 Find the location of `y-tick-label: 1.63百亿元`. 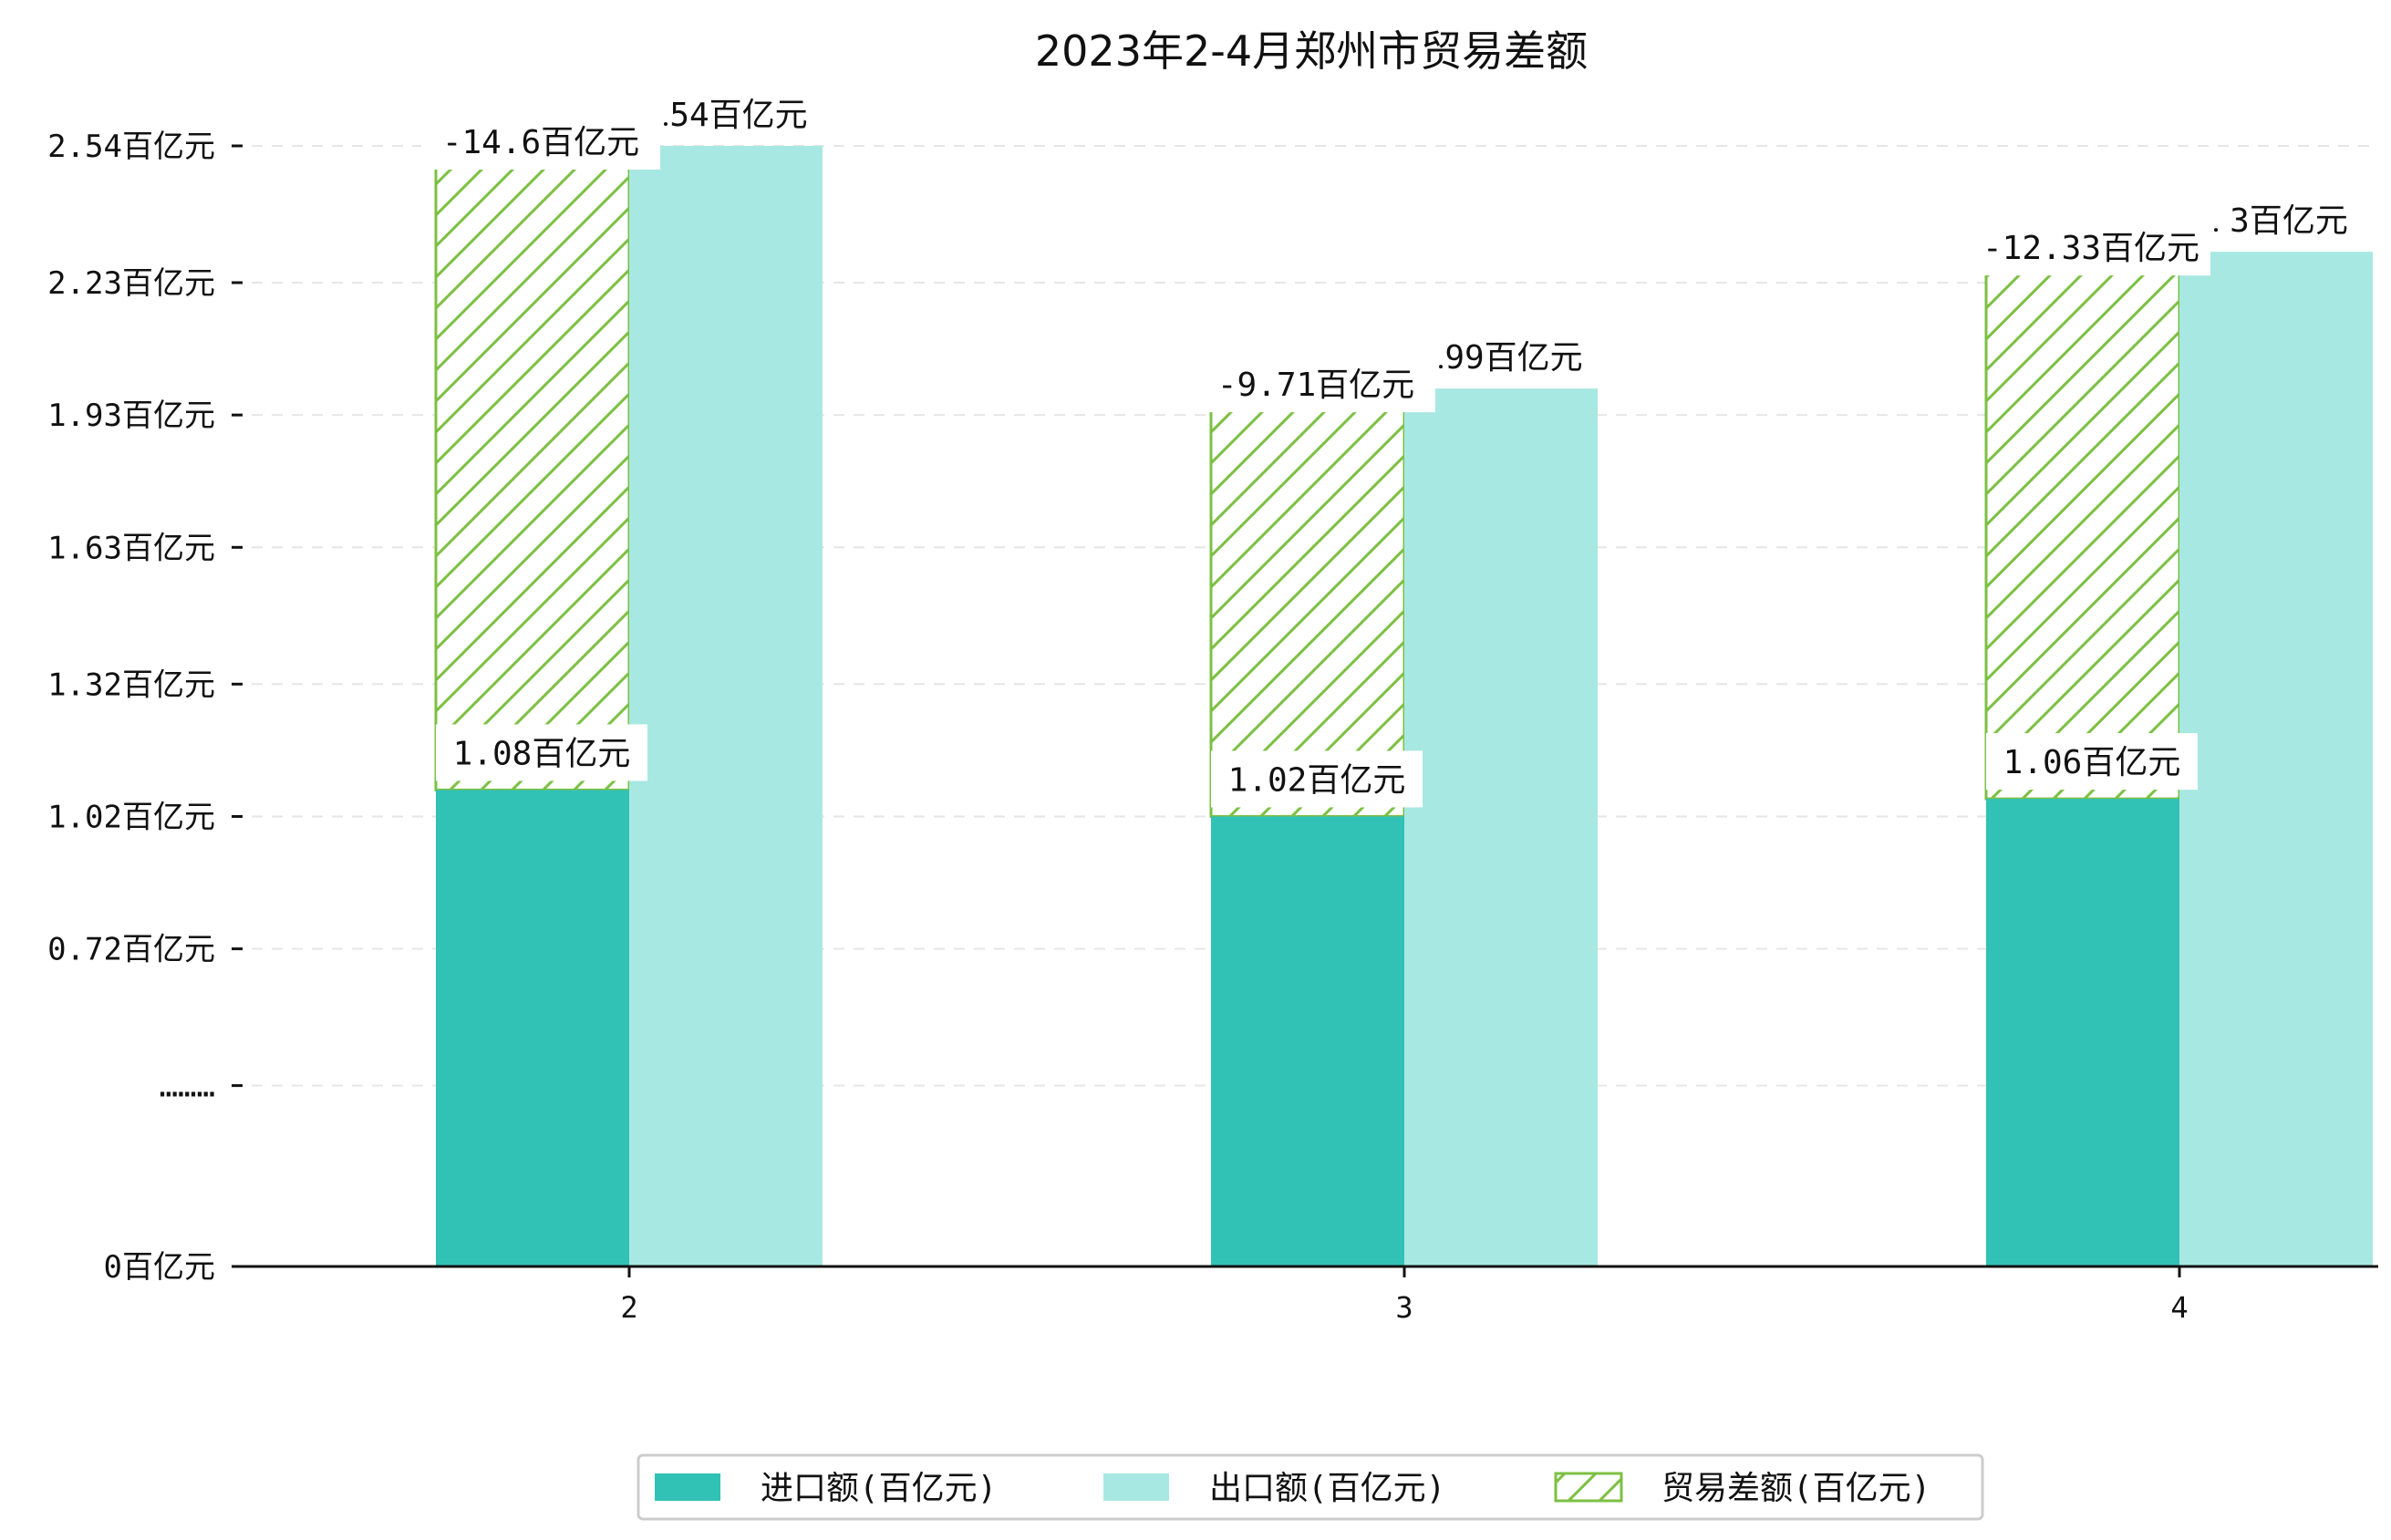

y-tick-label: 1.63百亿元 is located at coordinates (131, 548).